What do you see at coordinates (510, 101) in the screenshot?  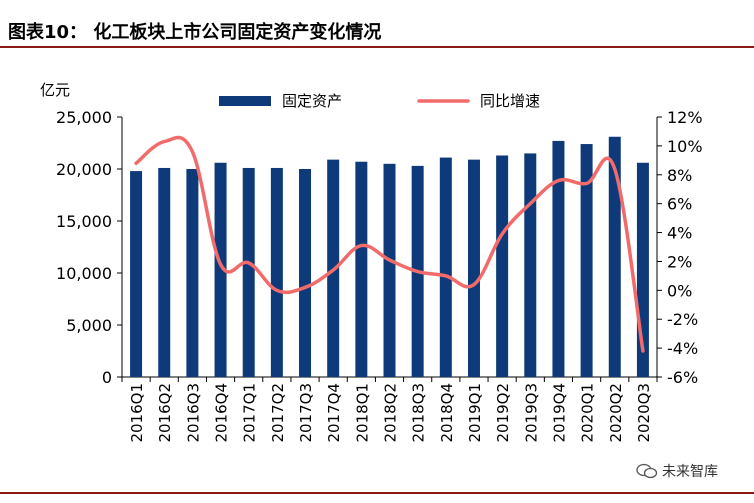 I see `legend-label-line: 同比增速` at bounding box center [510, 101].